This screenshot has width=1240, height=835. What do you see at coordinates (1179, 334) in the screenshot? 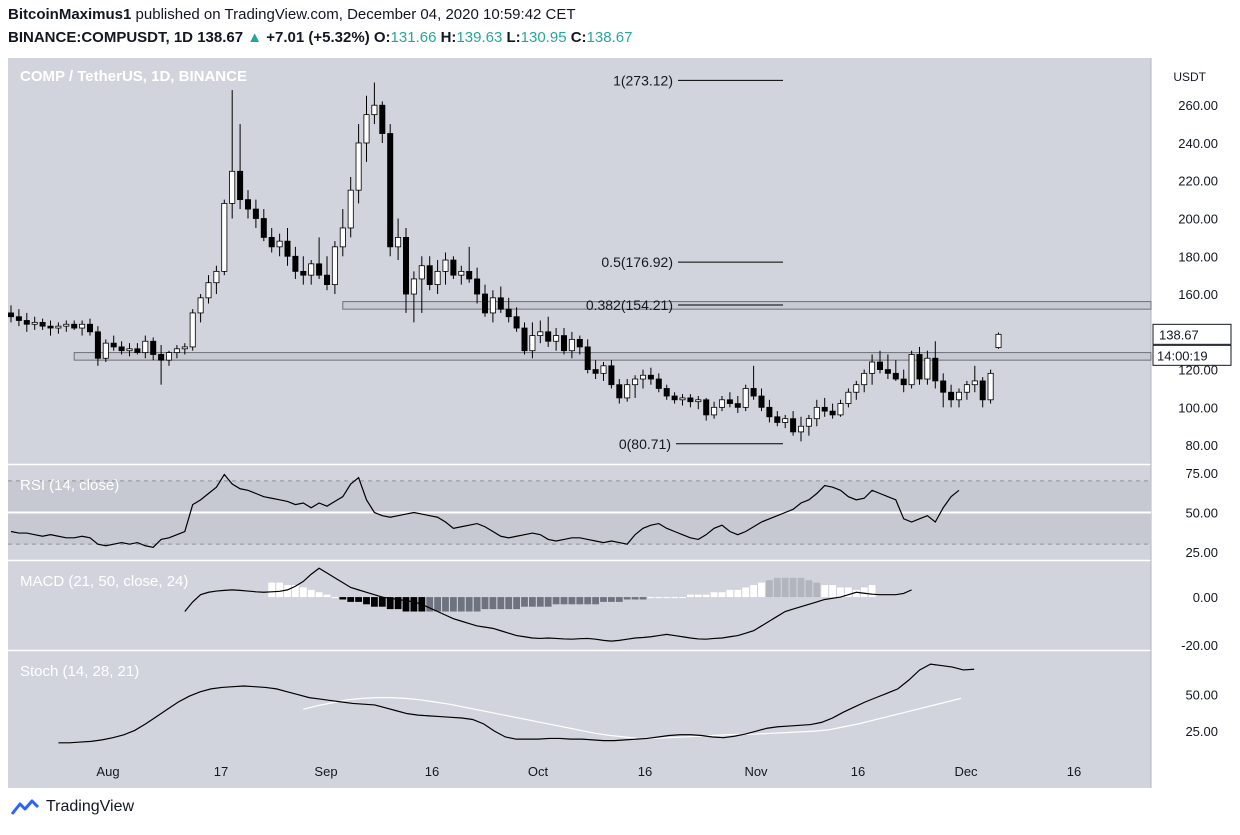
I see `last-price-tag-text: 138.67` at bounding box center [1179, 334].